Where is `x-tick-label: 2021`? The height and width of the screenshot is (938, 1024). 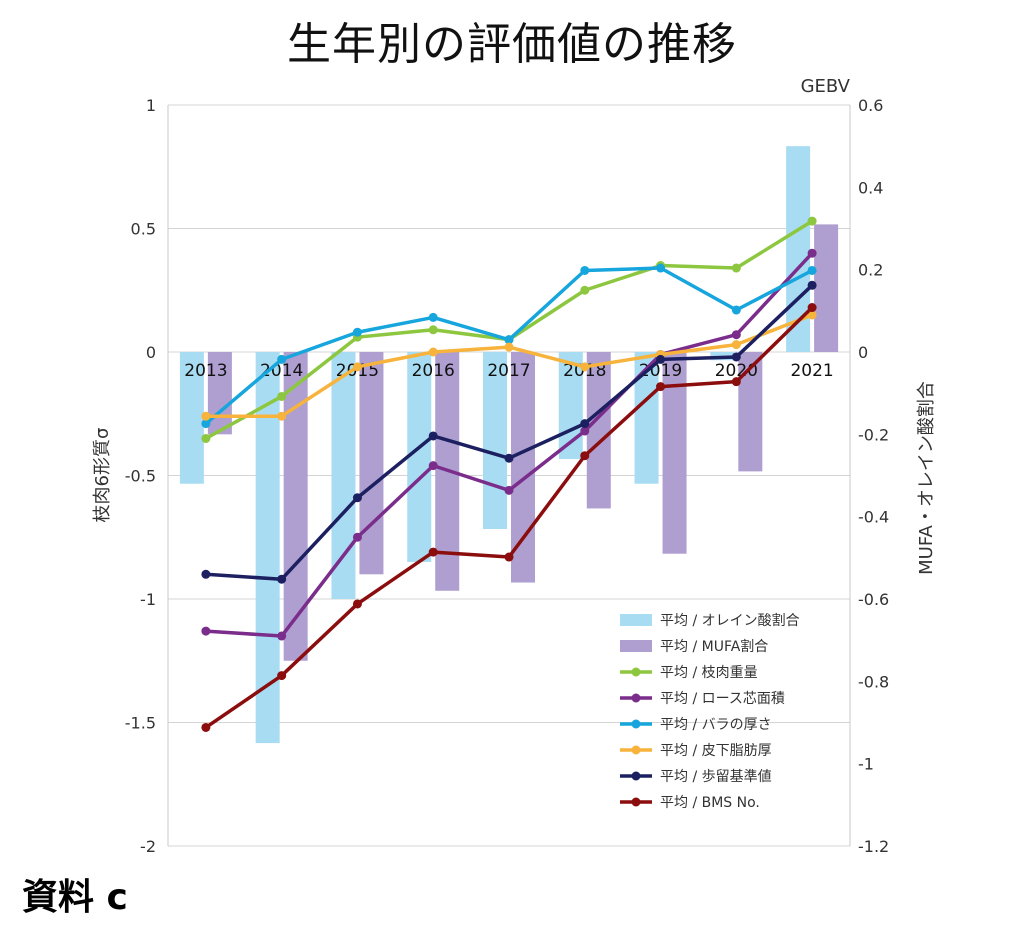
x-tick-label: 2021 is located at coordinates (811, 371).